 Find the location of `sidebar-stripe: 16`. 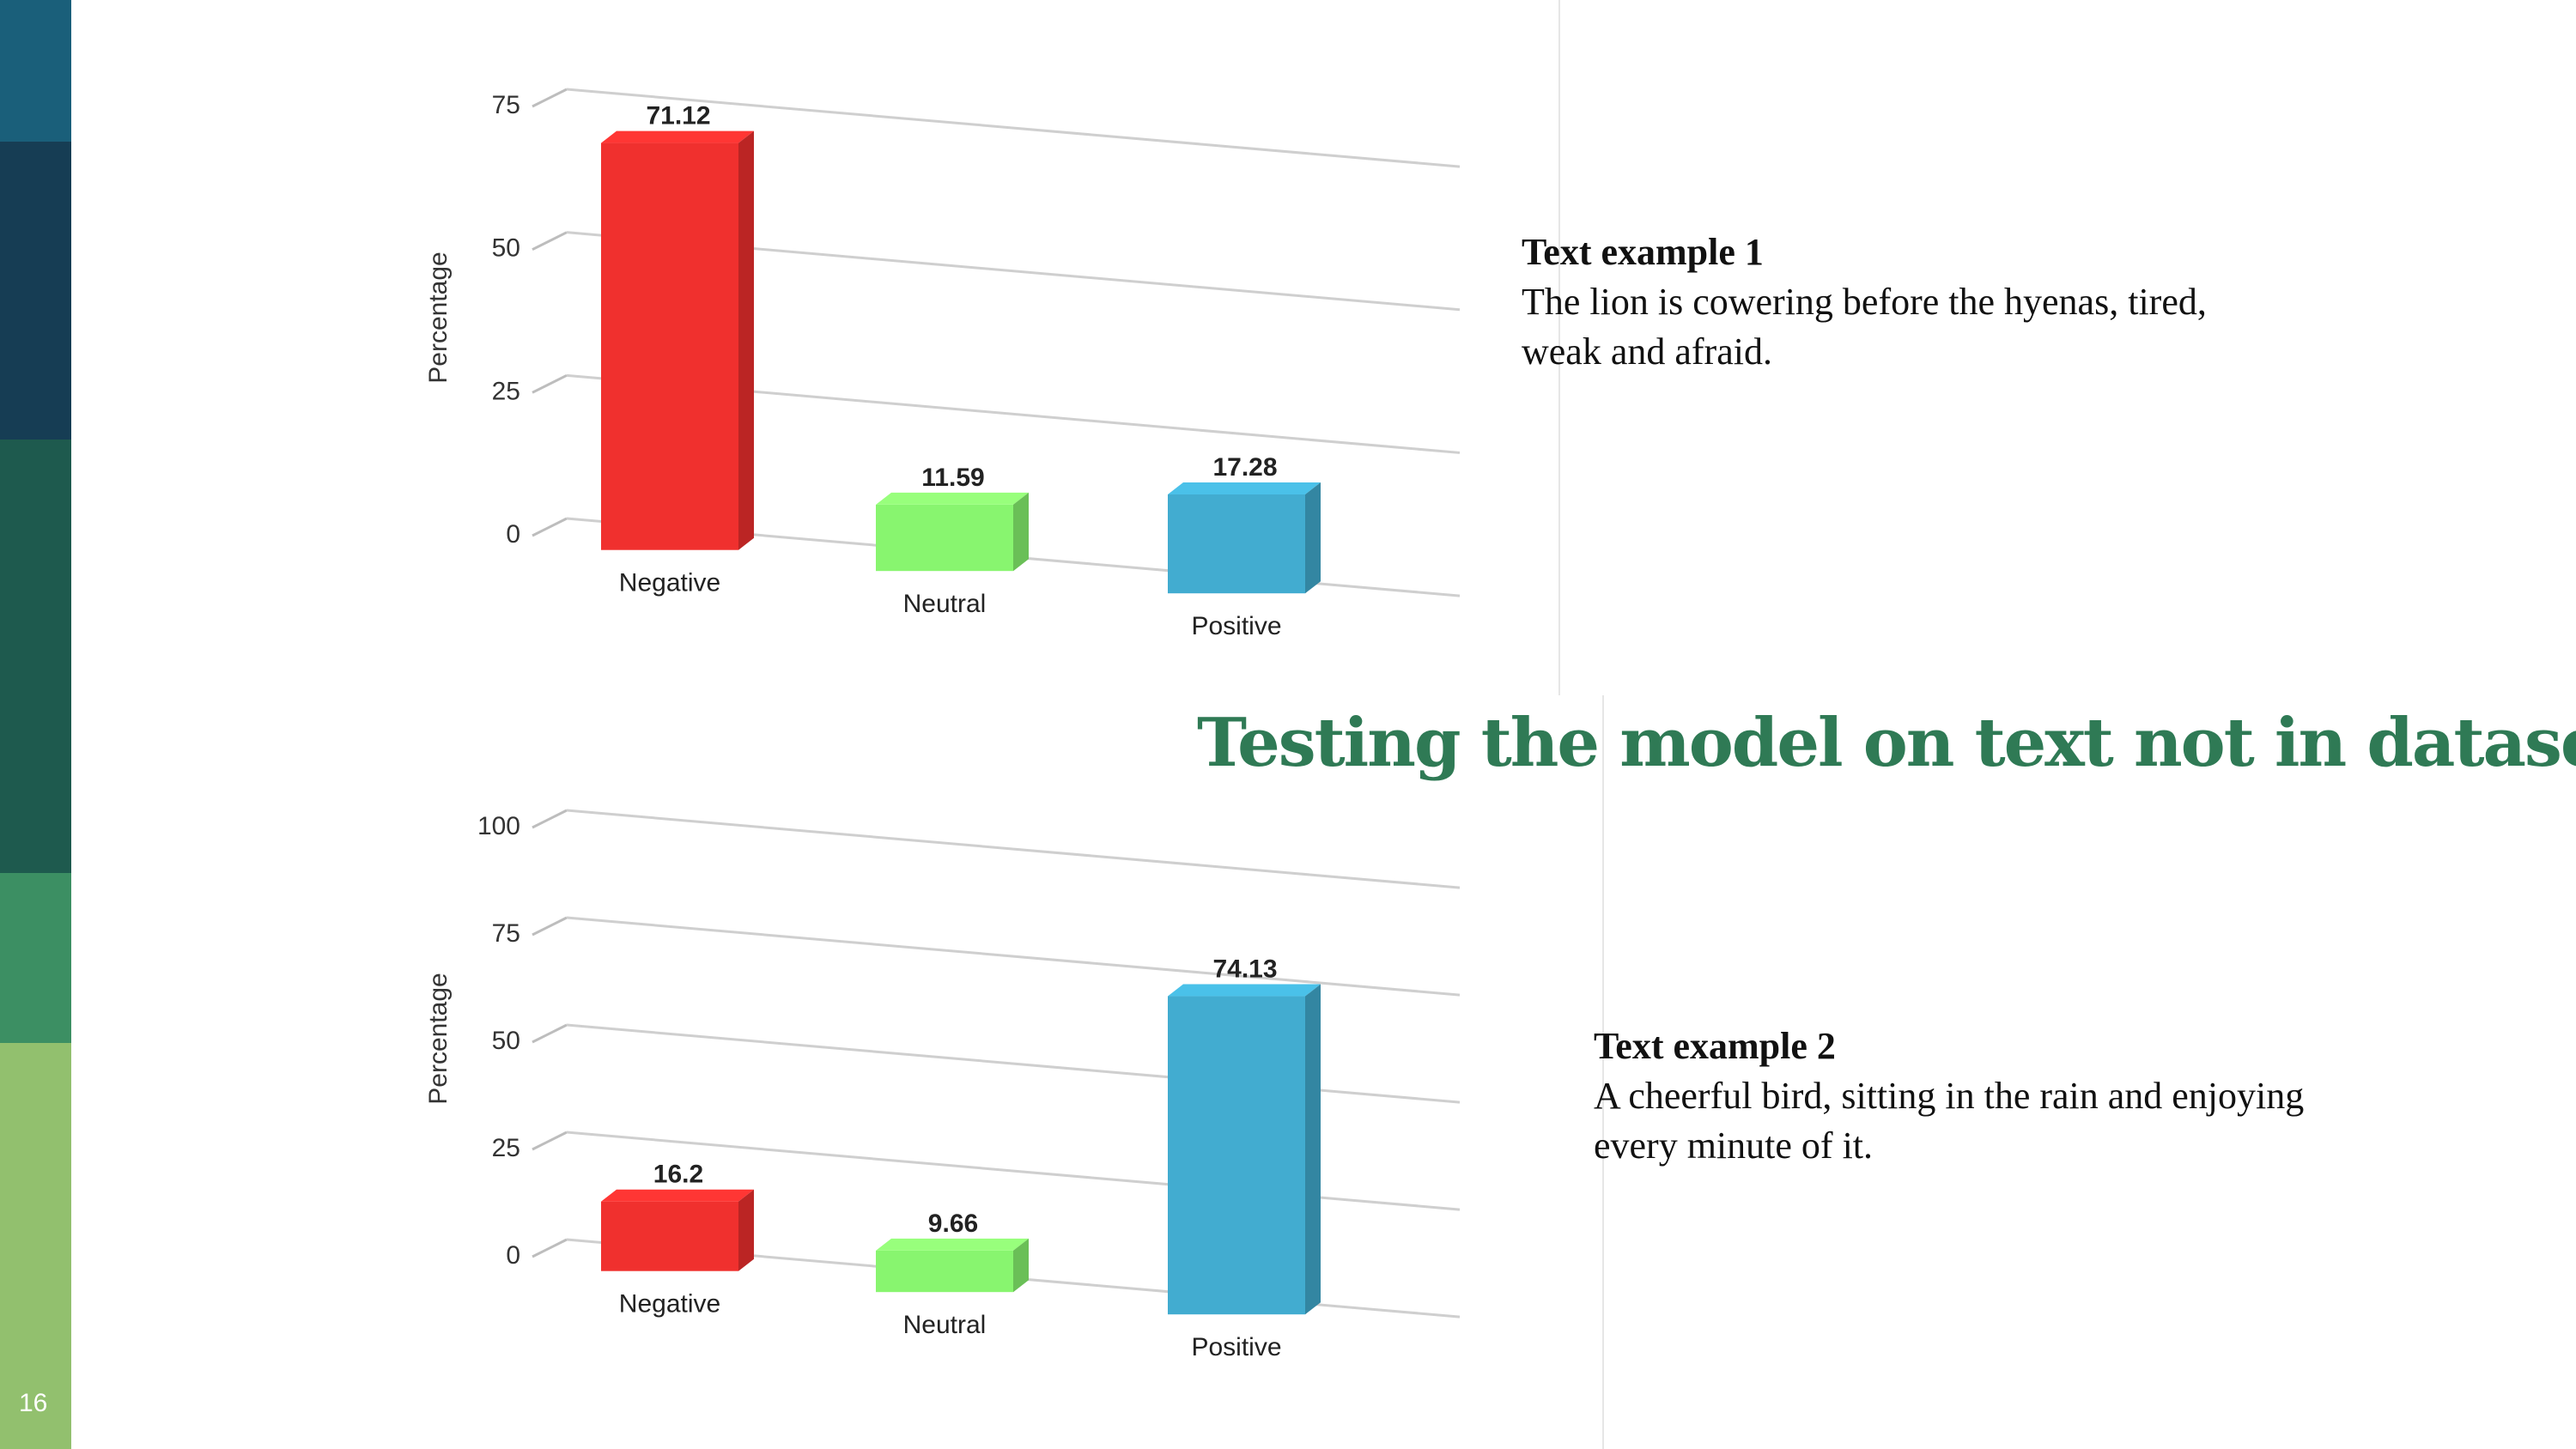

sidebar-stripe: 16 is located at coordinates (36, 724).